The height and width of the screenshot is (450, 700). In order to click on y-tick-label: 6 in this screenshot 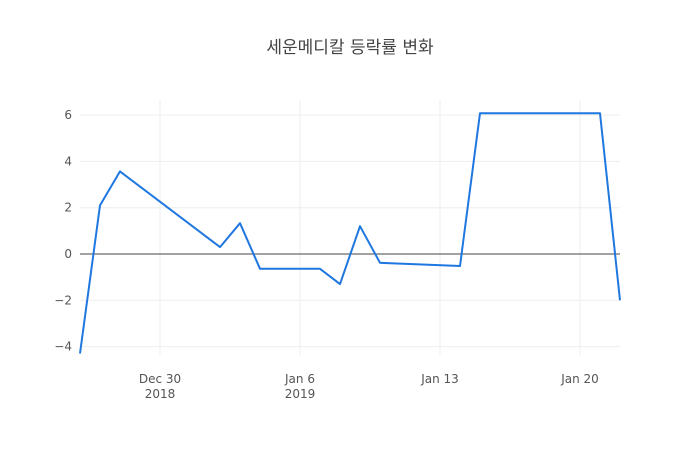, I will do `click(68, 115)`.